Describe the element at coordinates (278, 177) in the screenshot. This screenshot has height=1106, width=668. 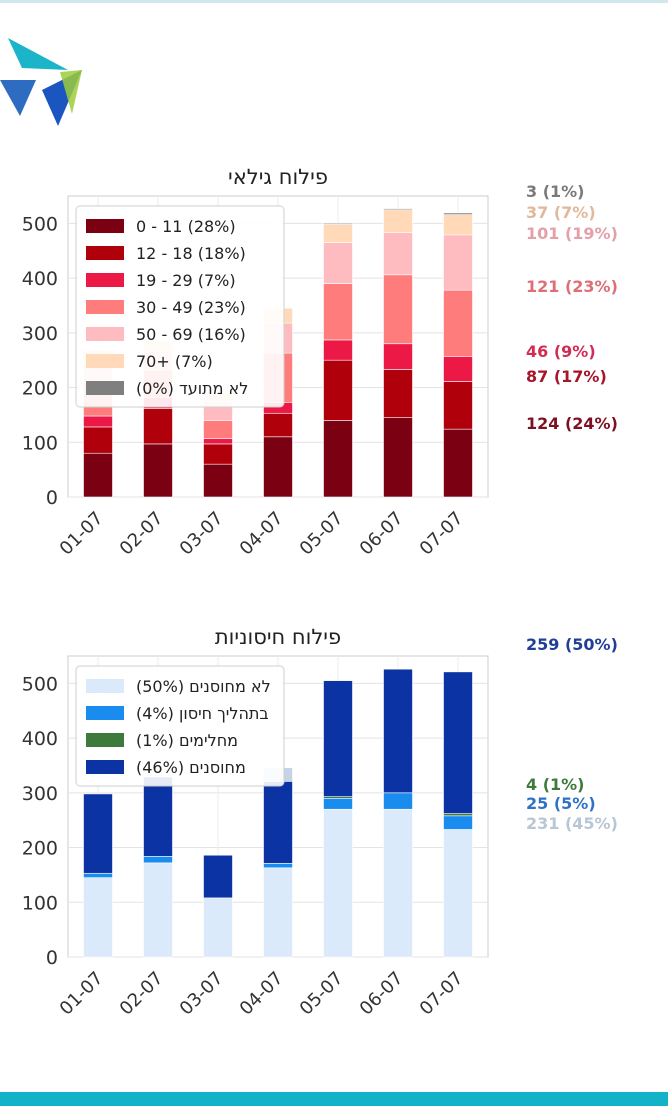
I see `chart-title: פילוח גילאי` at that location.